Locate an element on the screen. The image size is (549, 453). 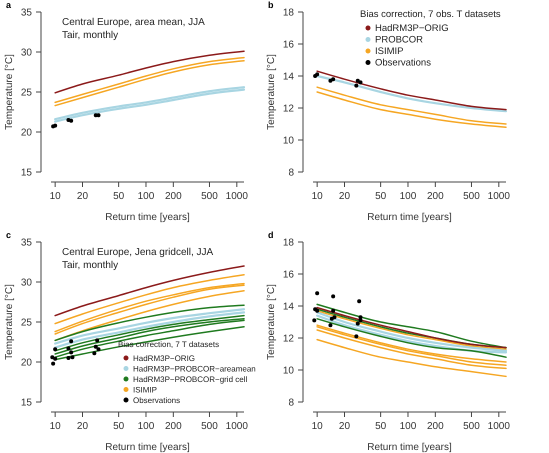
chart-title: b is located at coordinates (271, 5).